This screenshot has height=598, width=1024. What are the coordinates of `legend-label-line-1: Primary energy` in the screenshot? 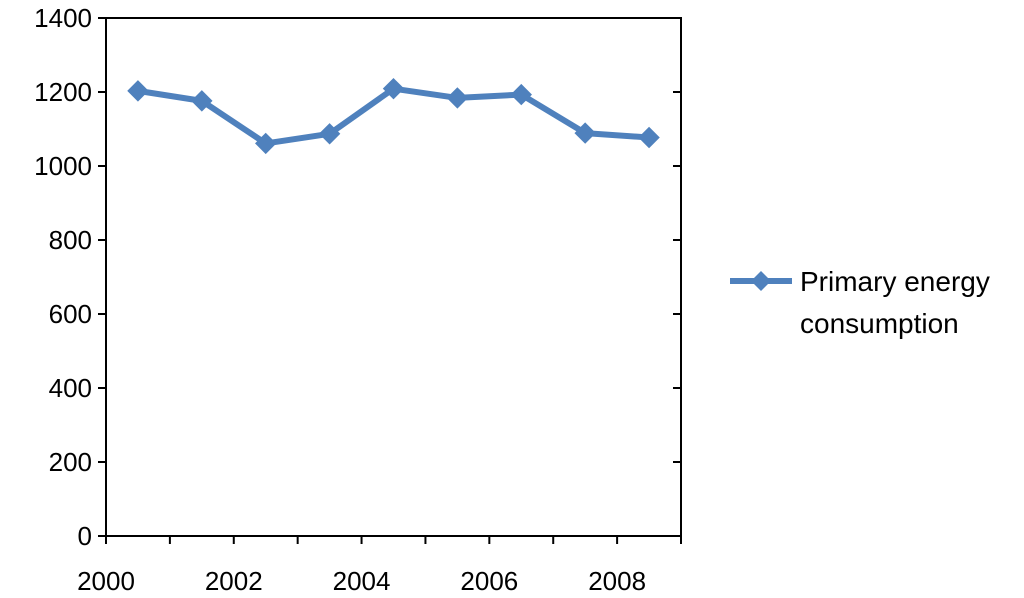 It's located at (895, 281).